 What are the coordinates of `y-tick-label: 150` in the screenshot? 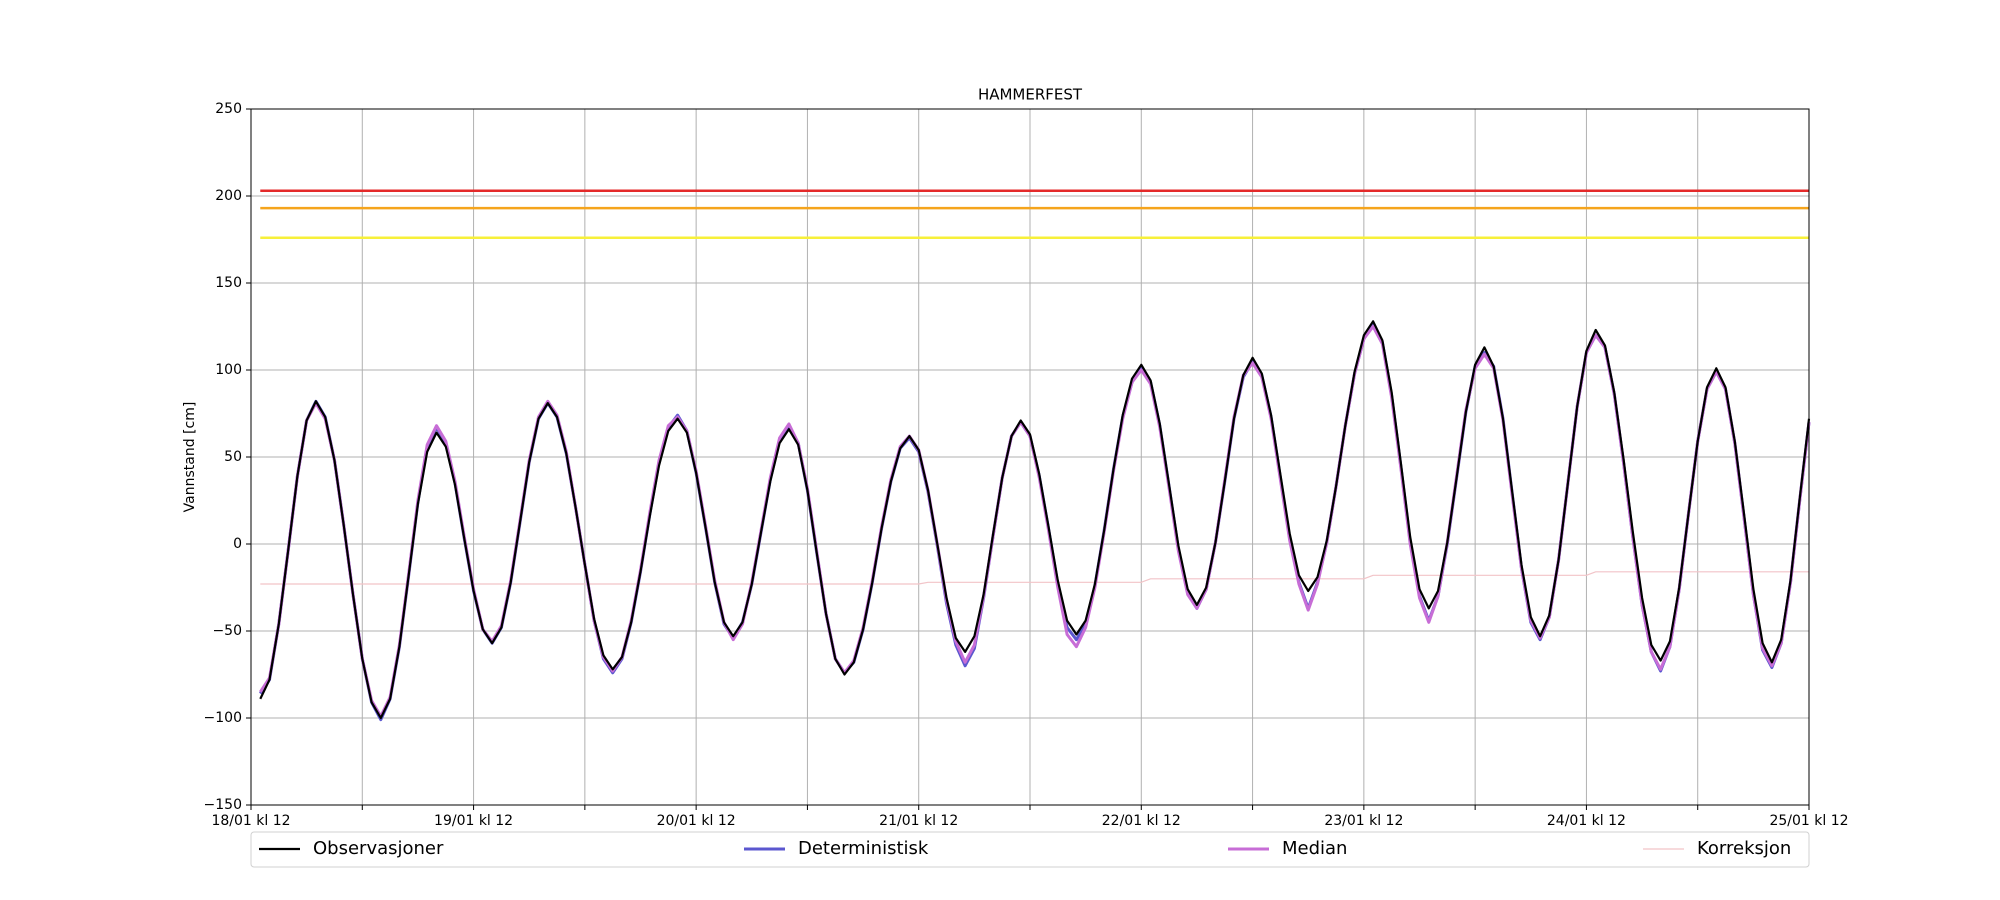 It's located at (228, 283).